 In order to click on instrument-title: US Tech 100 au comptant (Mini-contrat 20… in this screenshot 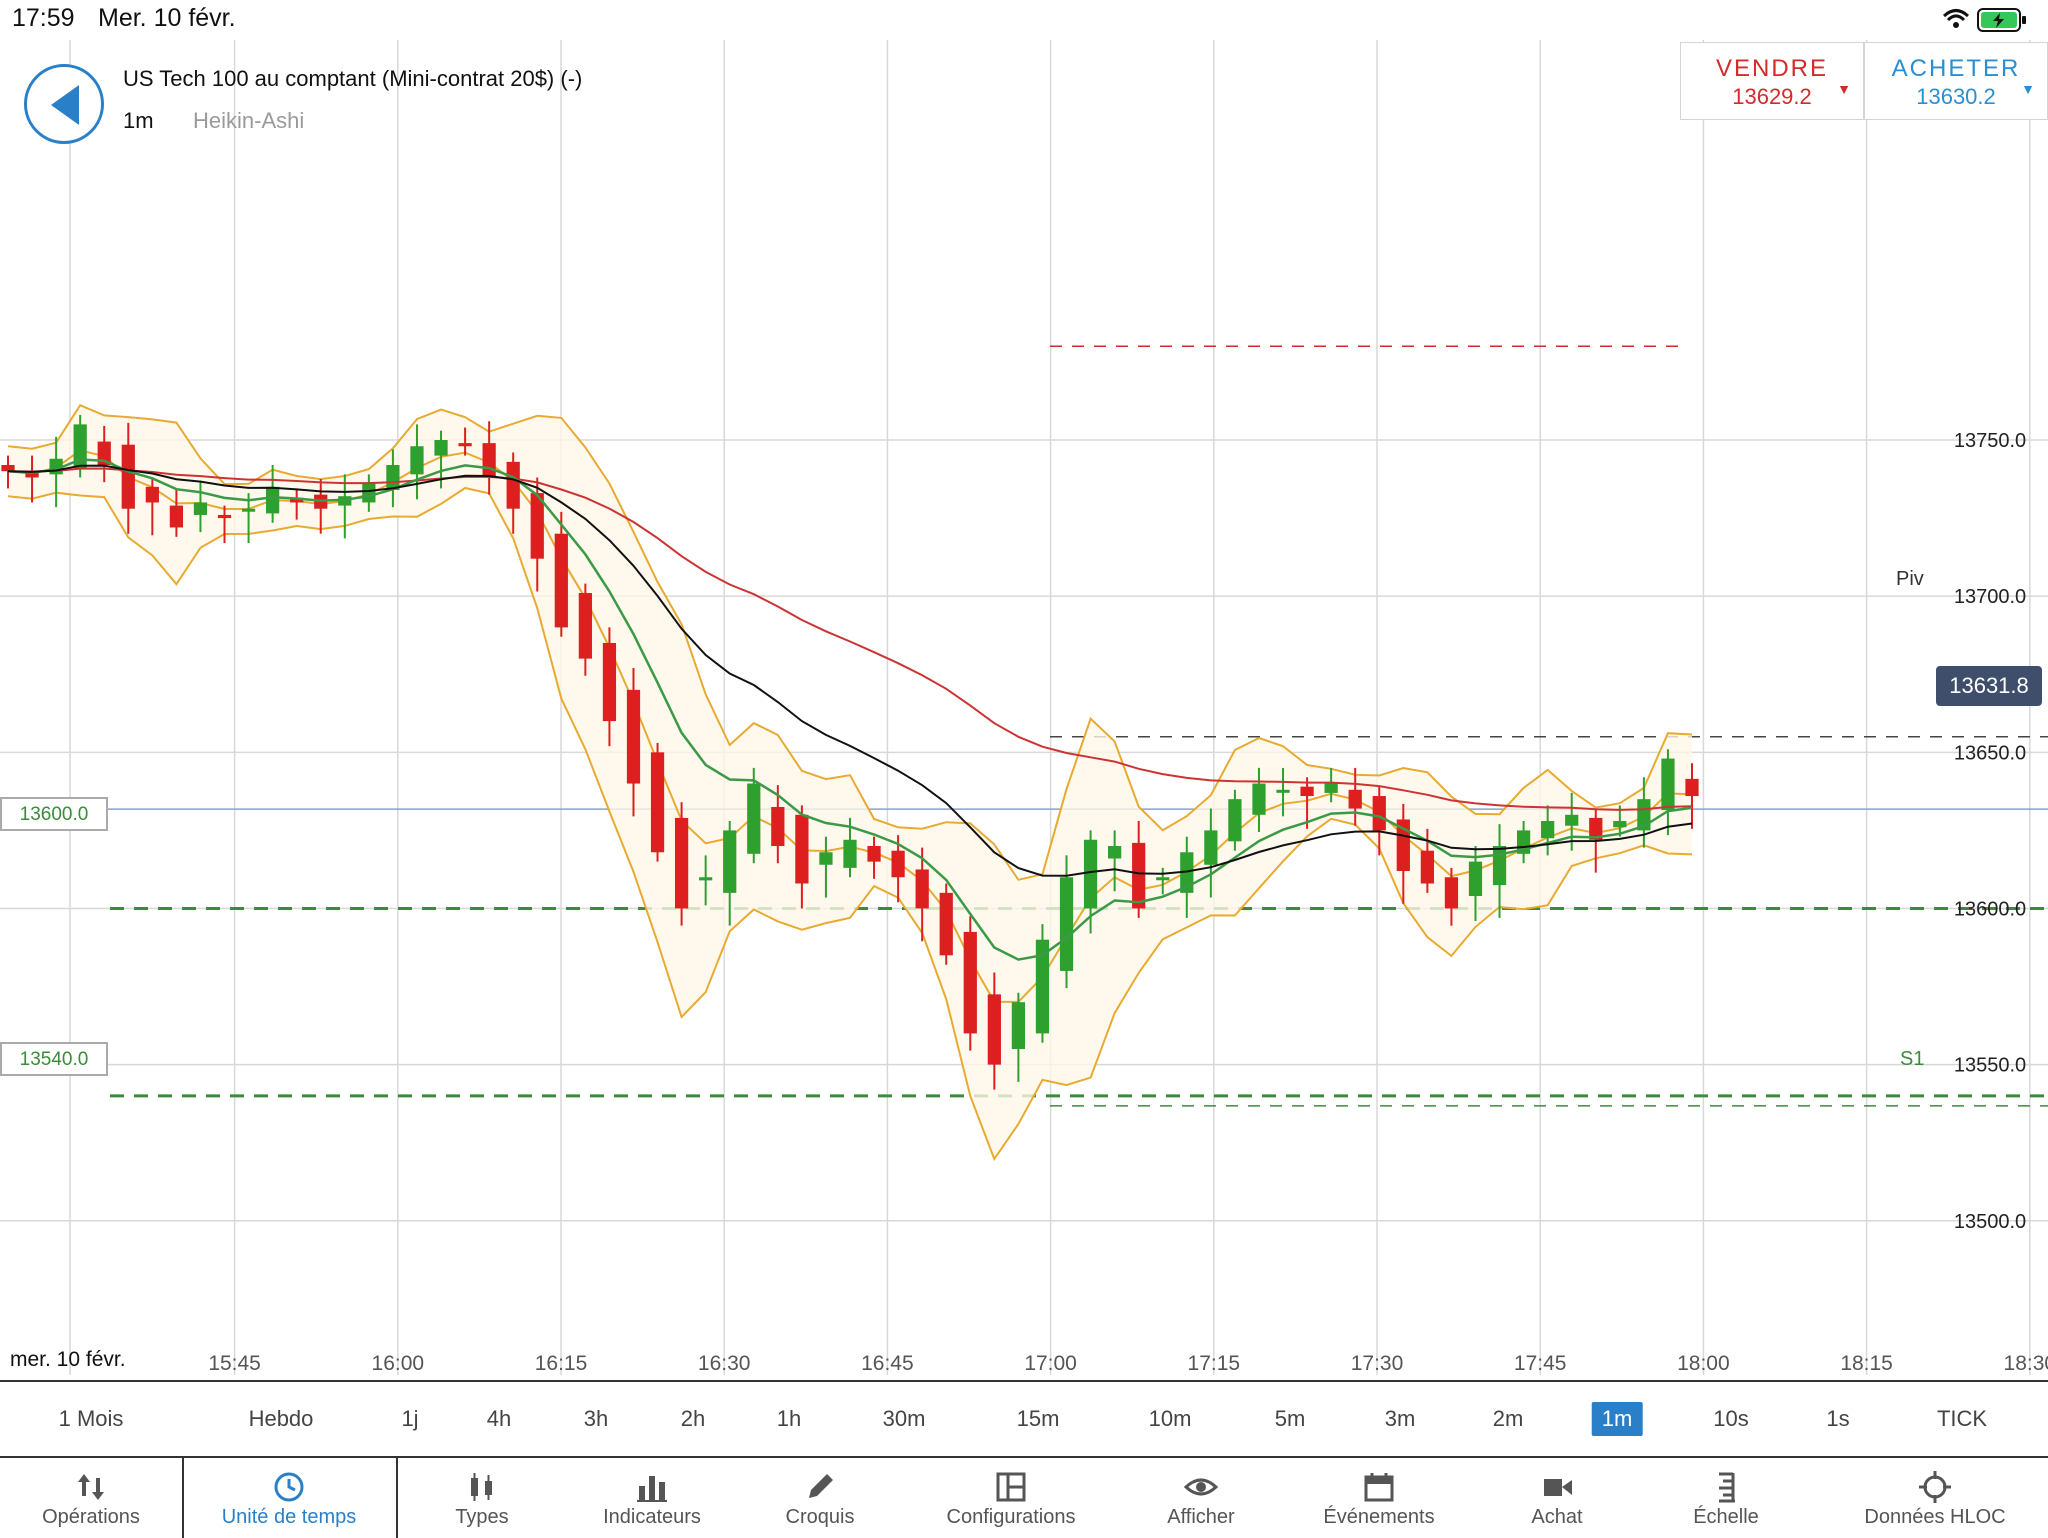, I will do `click(353, 78)`.